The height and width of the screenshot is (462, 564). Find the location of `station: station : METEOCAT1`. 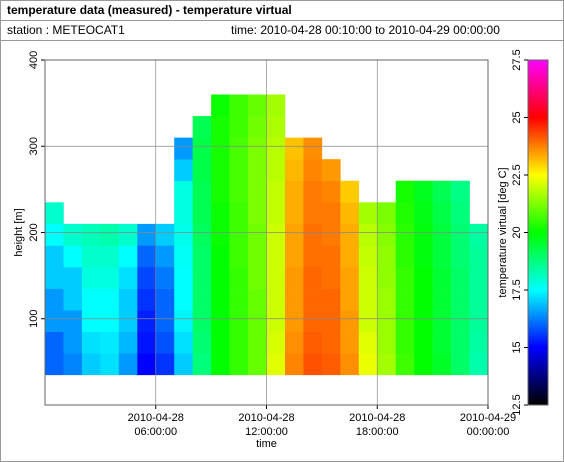

station: station : METEOCAT1 is located at coordinates (66, 30).